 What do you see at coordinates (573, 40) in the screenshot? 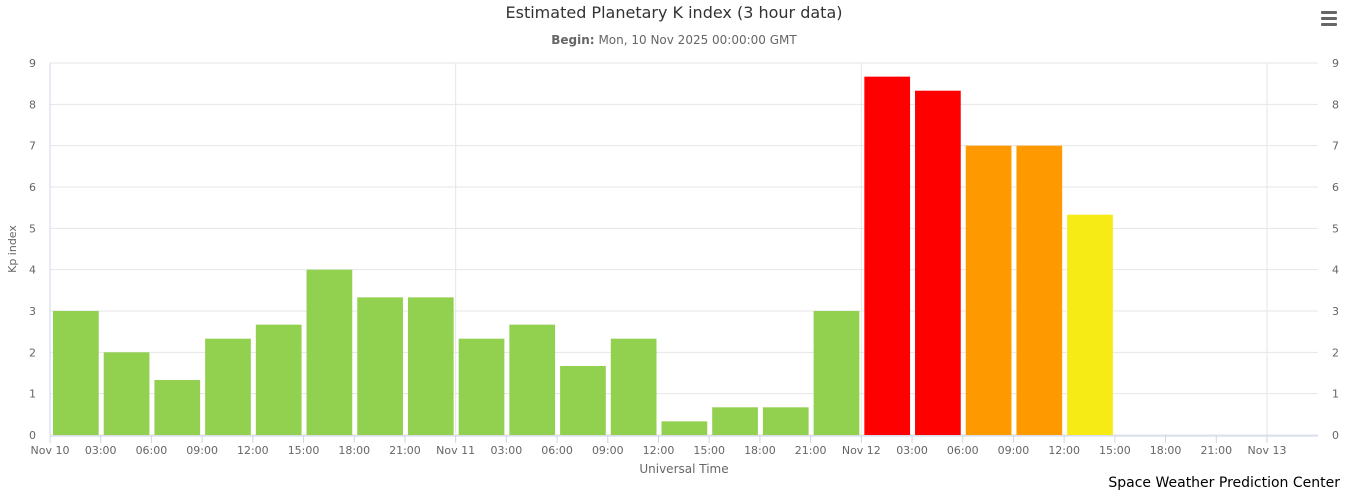
I see `subtitle-begin-label: Begin:` at bounding box center [573, 40].